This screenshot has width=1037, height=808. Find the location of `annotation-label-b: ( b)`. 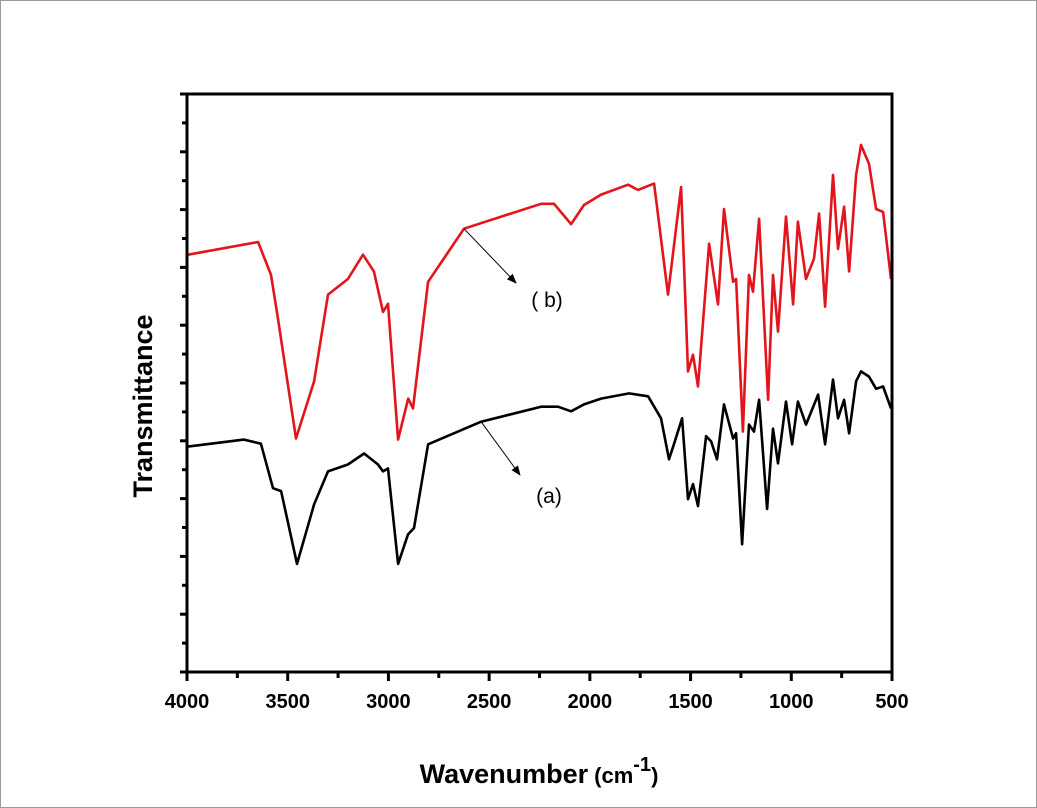

annotation-label-b: ( b) is located at coordinates (547, 300).